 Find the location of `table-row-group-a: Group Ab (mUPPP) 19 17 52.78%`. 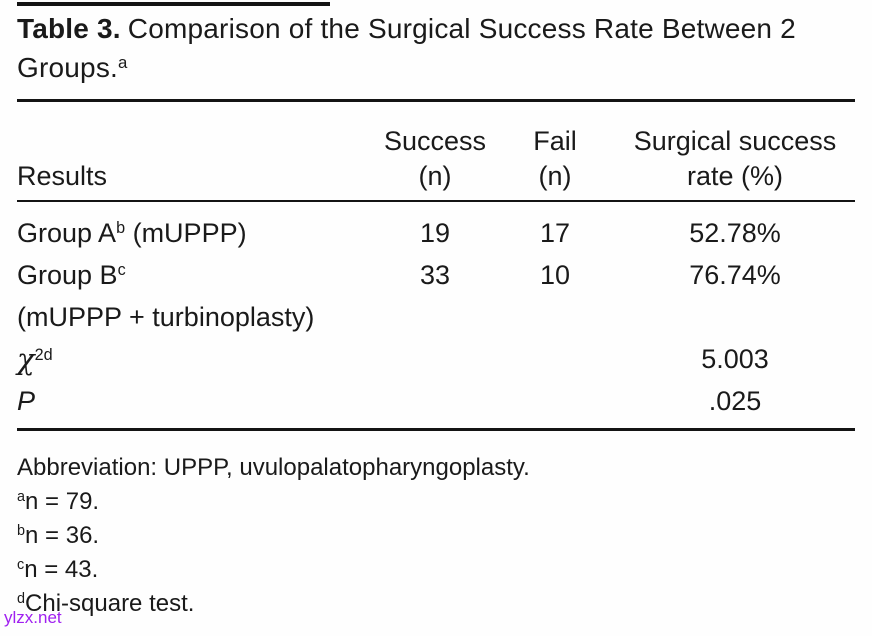

table-row-group-a: Group Ab (mUPPP) 19 17 52.78% is located at coordinates (436, 233).